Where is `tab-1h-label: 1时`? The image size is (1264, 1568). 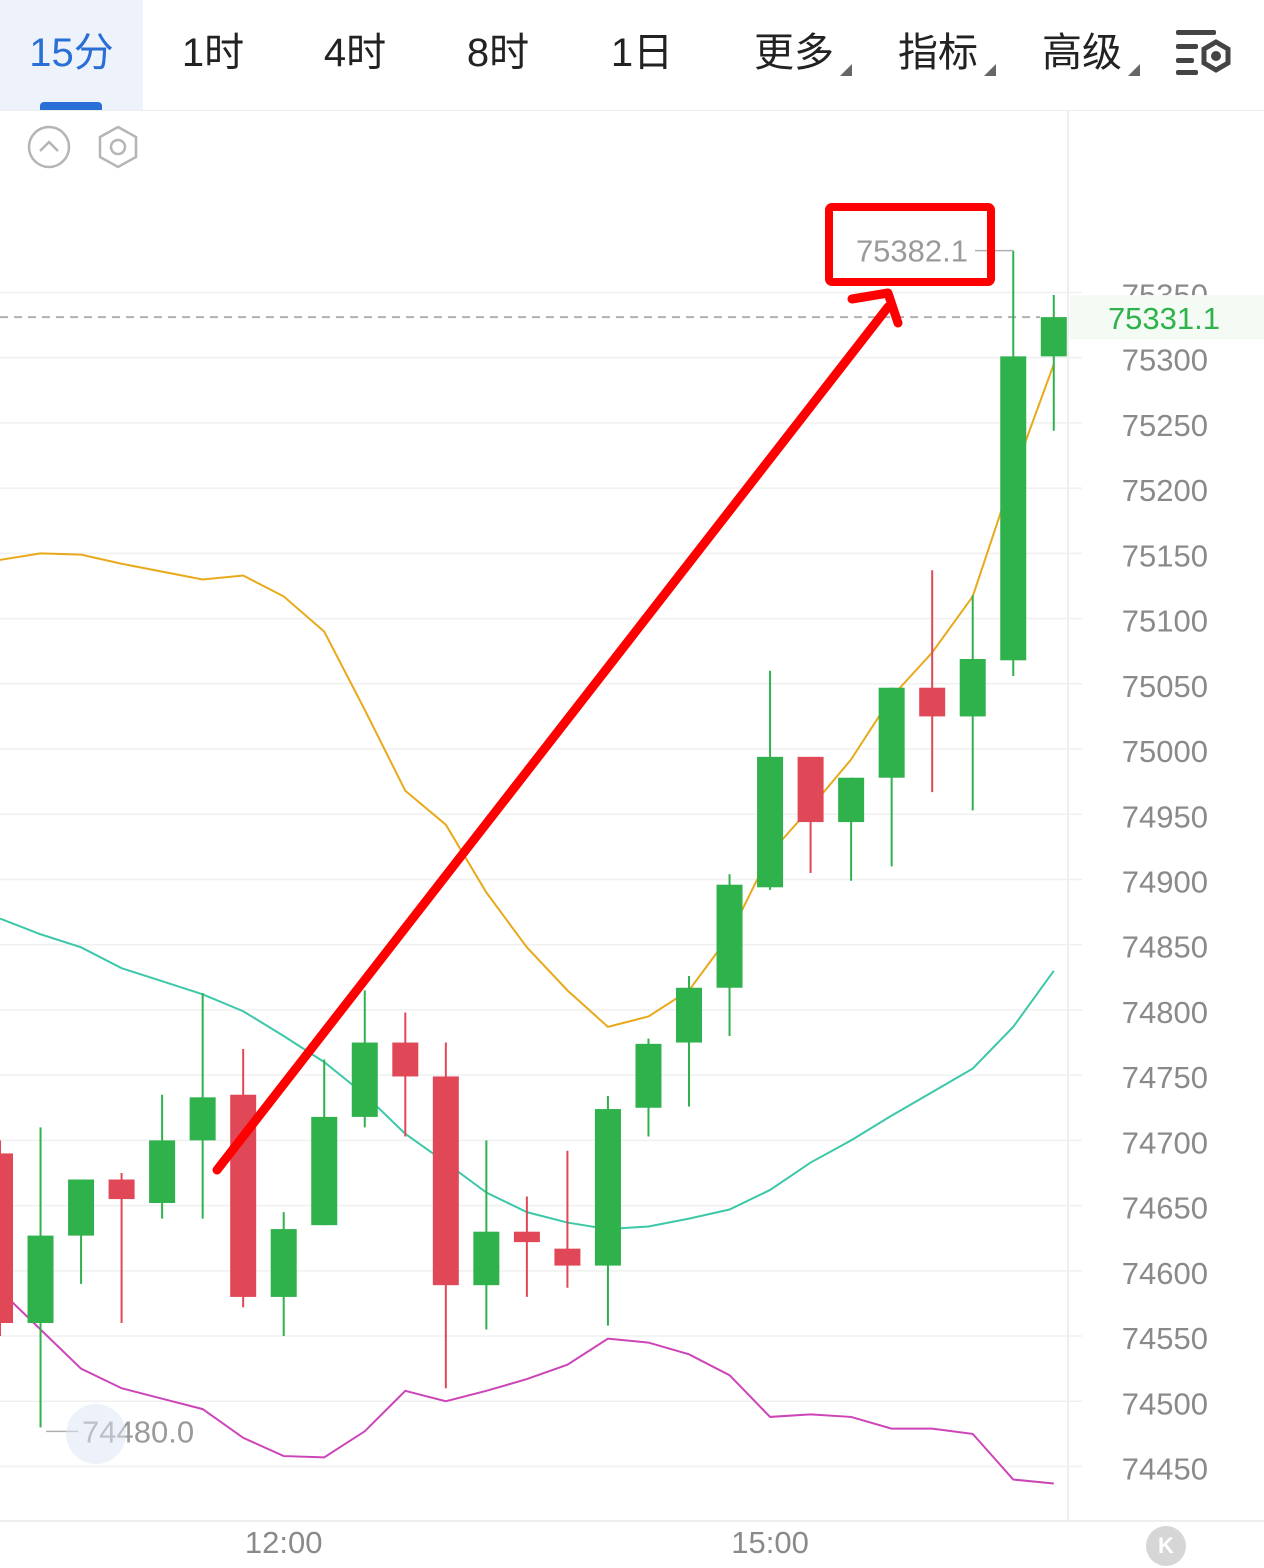 tab-1h-label: 1时 is located at coordinates (213, 53).